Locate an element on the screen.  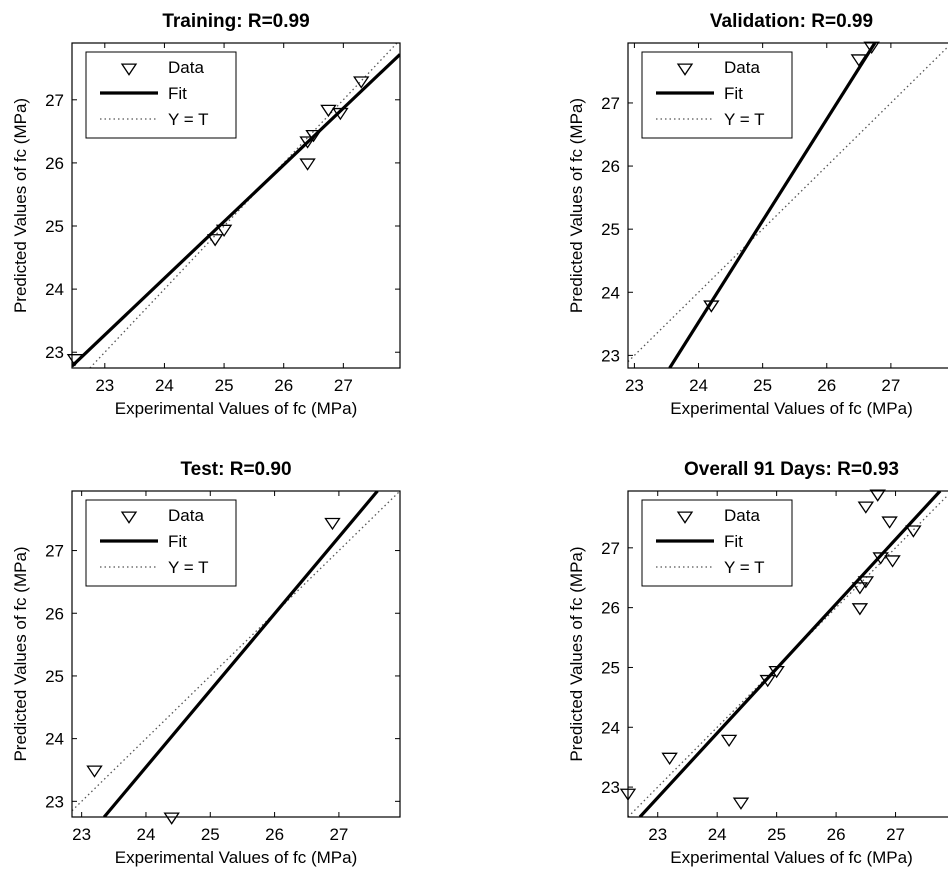
chart-title: Overall 91 Days: R=0.93 is located at coordinates (791, 469).